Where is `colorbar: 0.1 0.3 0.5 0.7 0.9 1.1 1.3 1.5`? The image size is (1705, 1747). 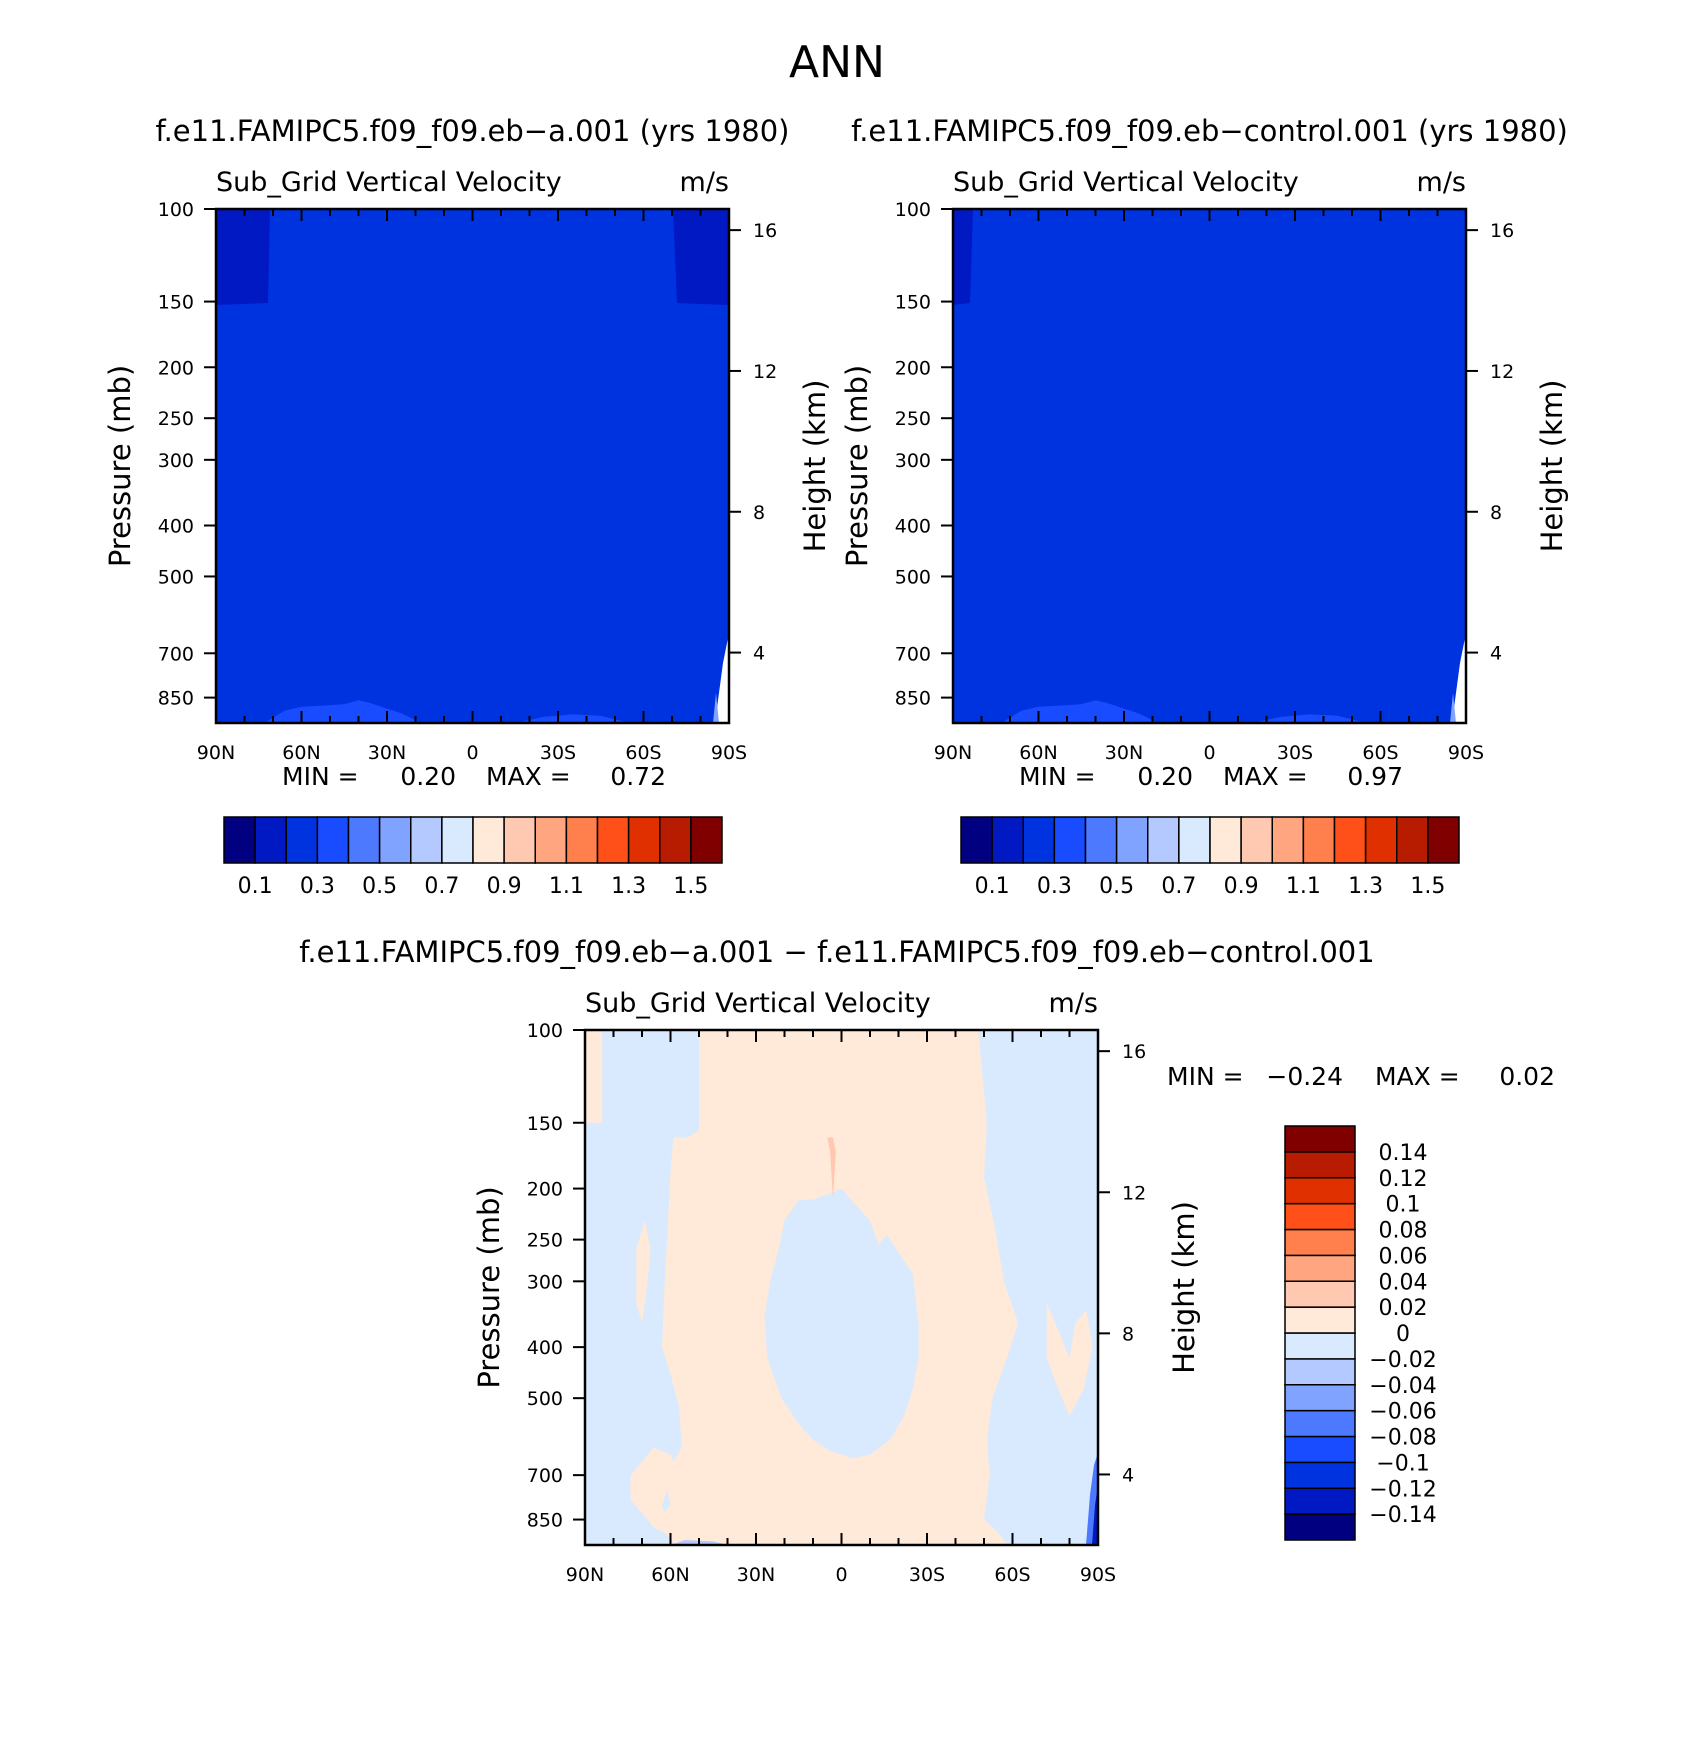
colorbar: 0.1 0.3 0.5 0.7 0.9 1.1 1.3 1.5 is located at coordinates (1210, 857).